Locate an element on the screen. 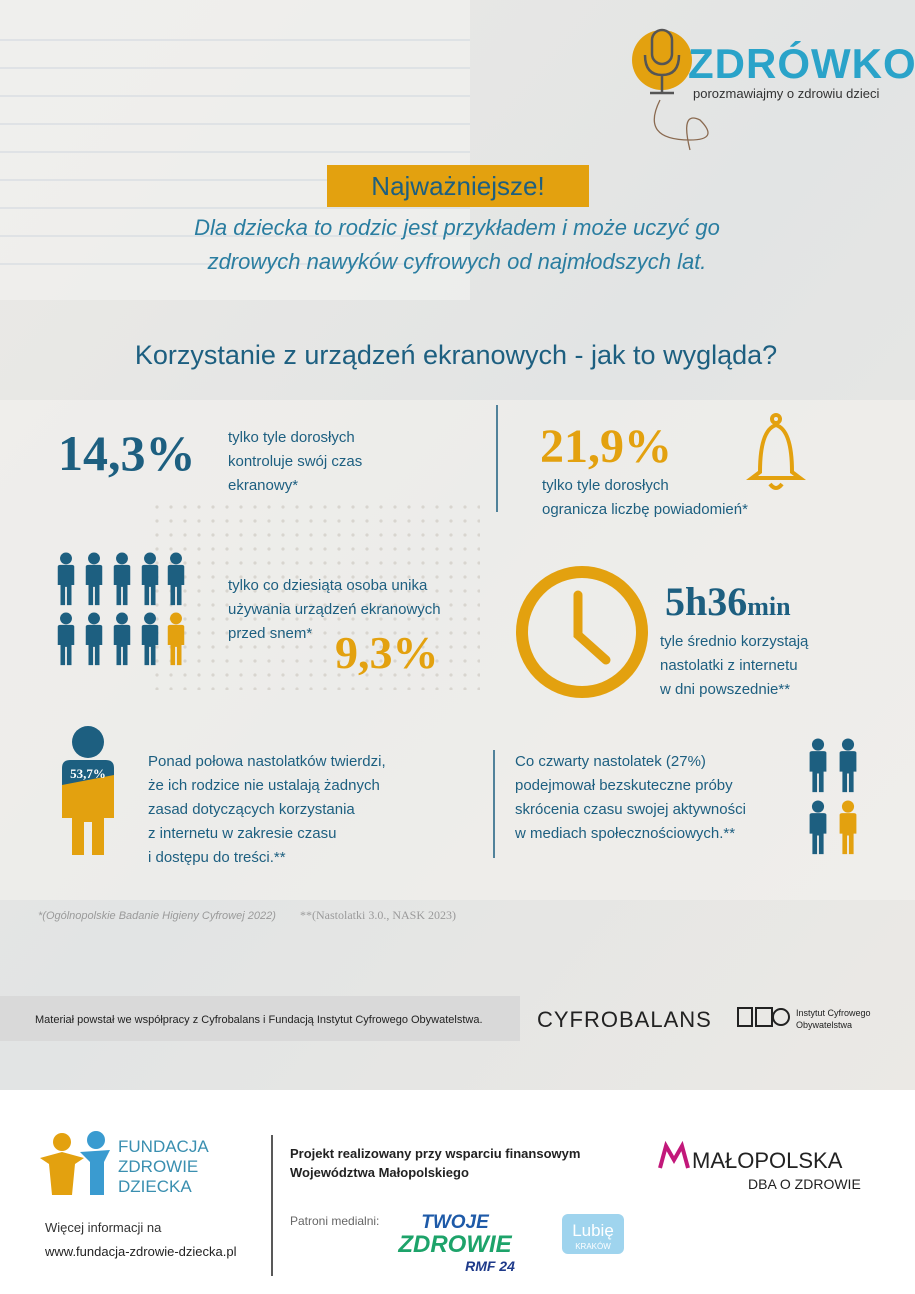  rmf-logo: RMF 24 is located at coordinates (490, 1266).